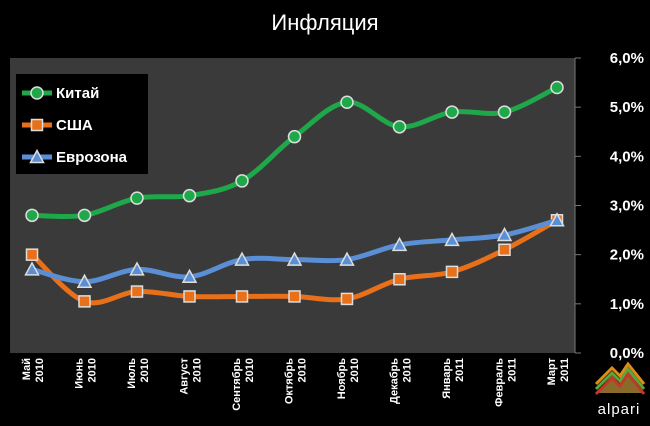 The image size is (650, 426). What do you see at coordinates (243, 384) in the screenshot?
I see `x-tick-label: Сентябрь2010` at bounding box center [243, 384].